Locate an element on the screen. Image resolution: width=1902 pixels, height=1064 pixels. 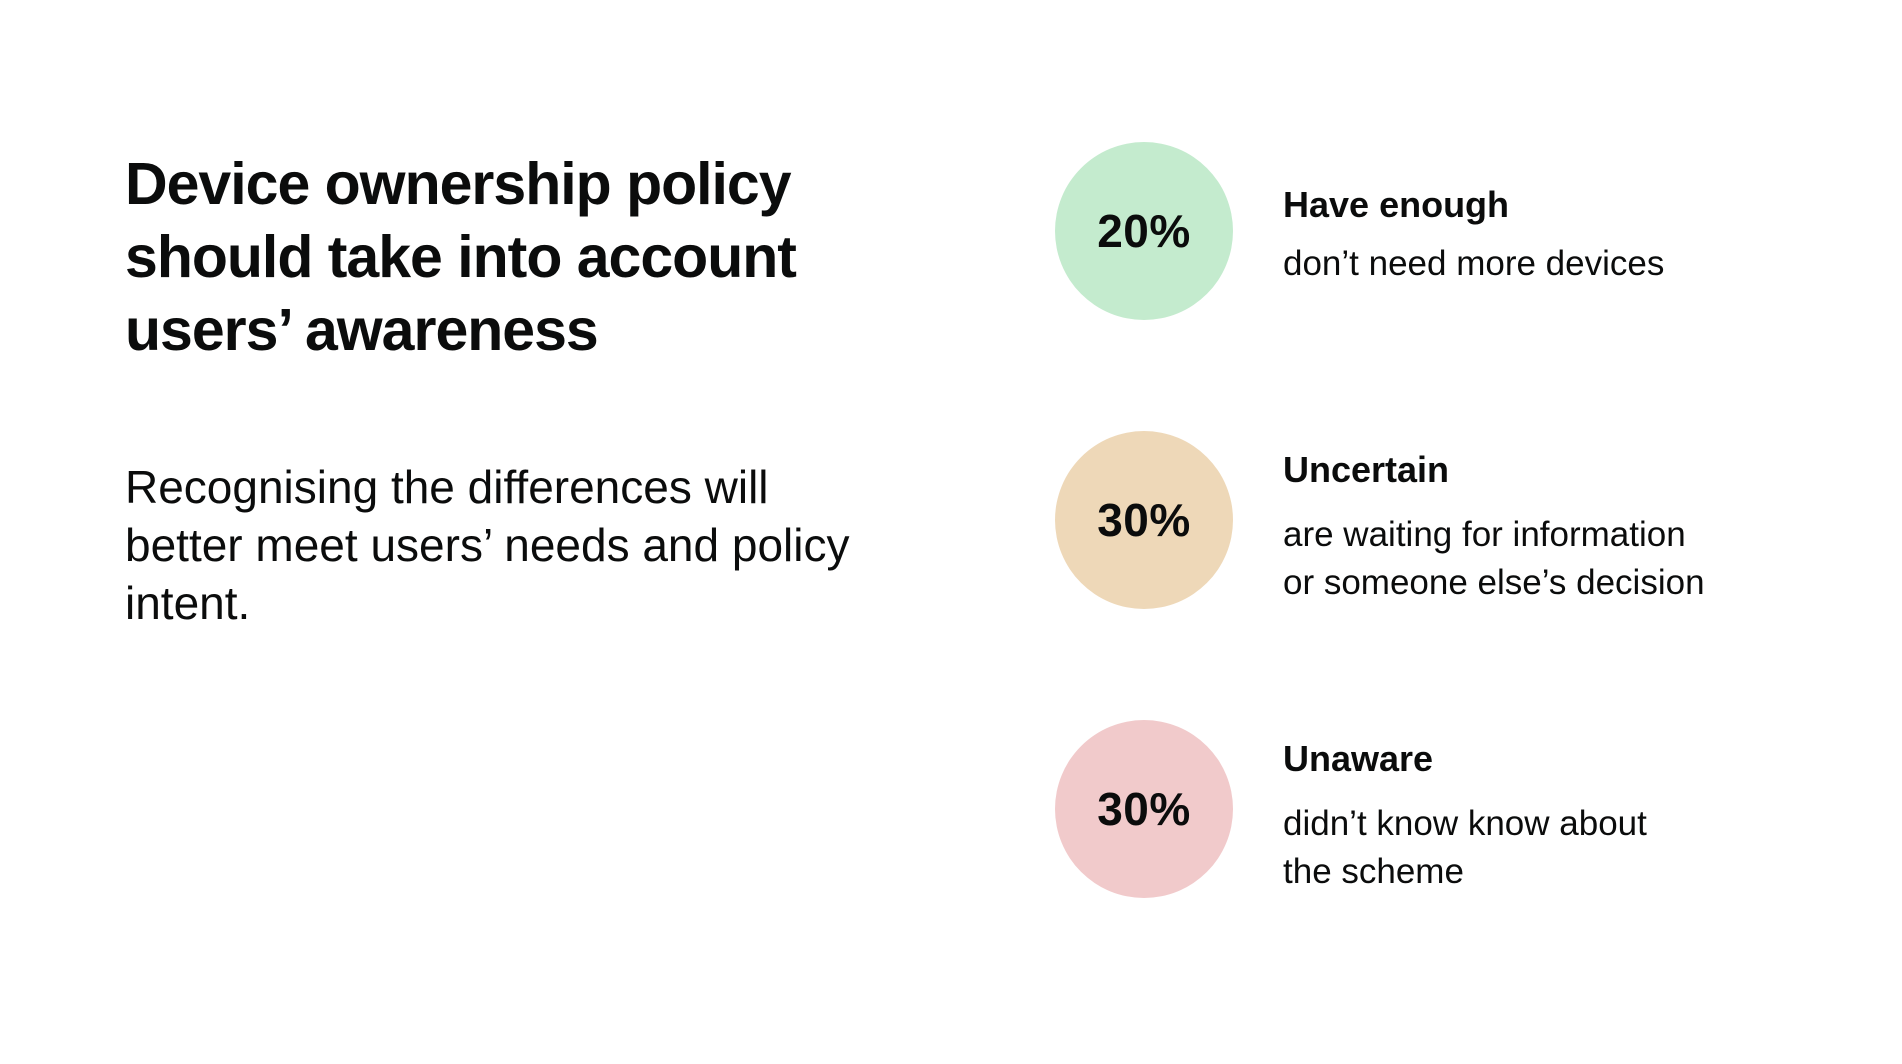
stat-label: Have enough is located at coordinates (1396, 204).